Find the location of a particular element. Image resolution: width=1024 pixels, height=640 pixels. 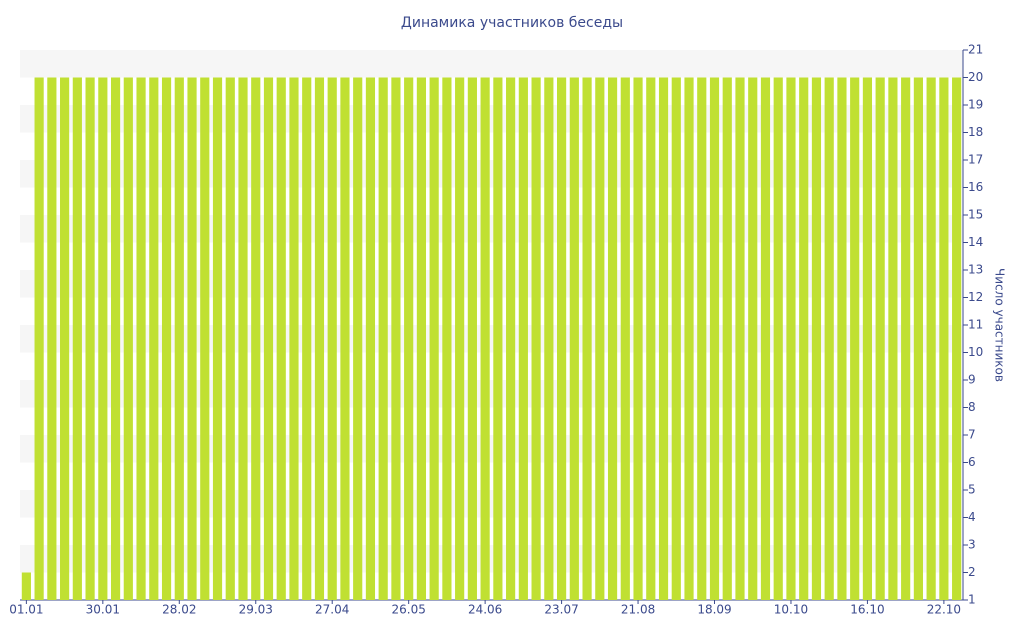

y-tick-label: 2 is located at coordinates (972, 572).